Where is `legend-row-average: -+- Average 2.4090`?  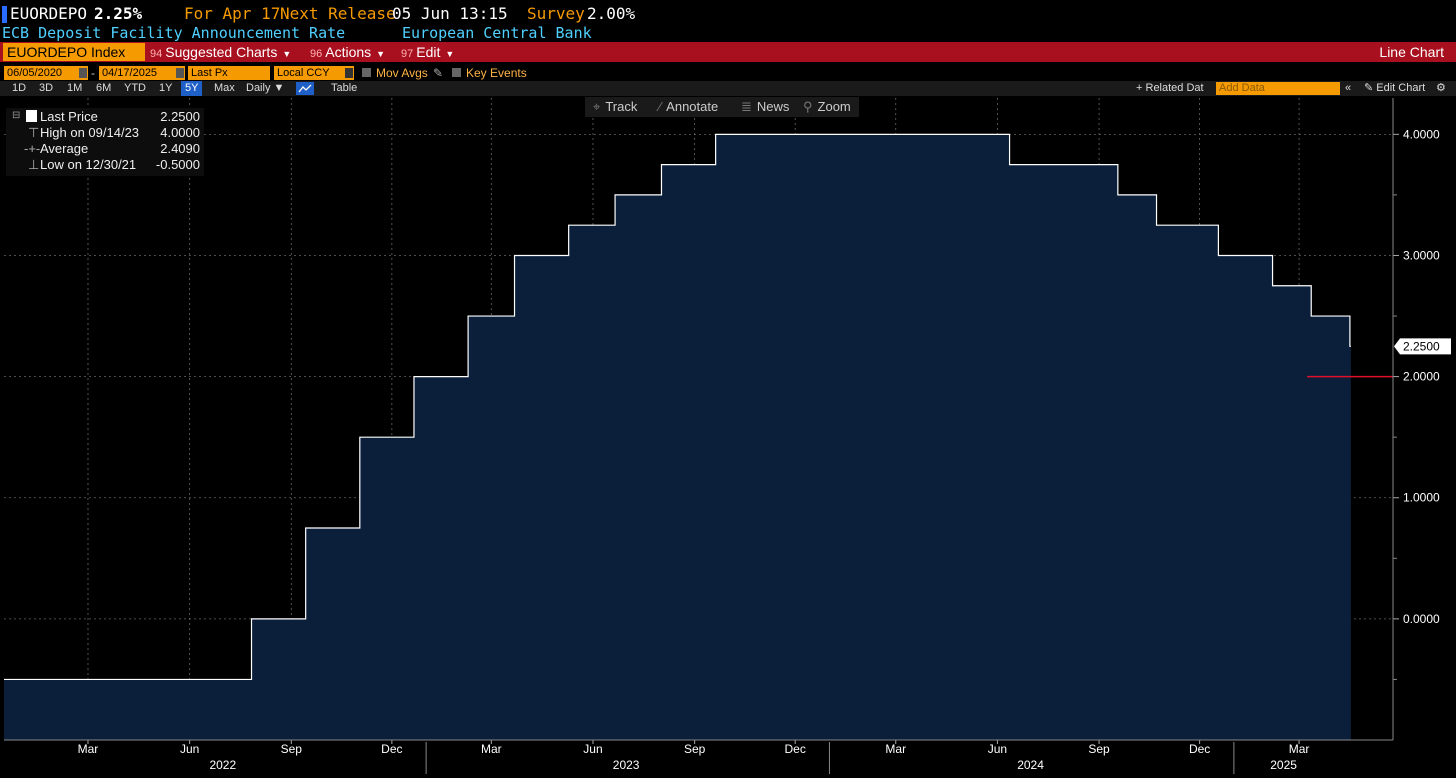 legend-row-average: -+- Average 2.4090 is located at coordinates (105, 149).